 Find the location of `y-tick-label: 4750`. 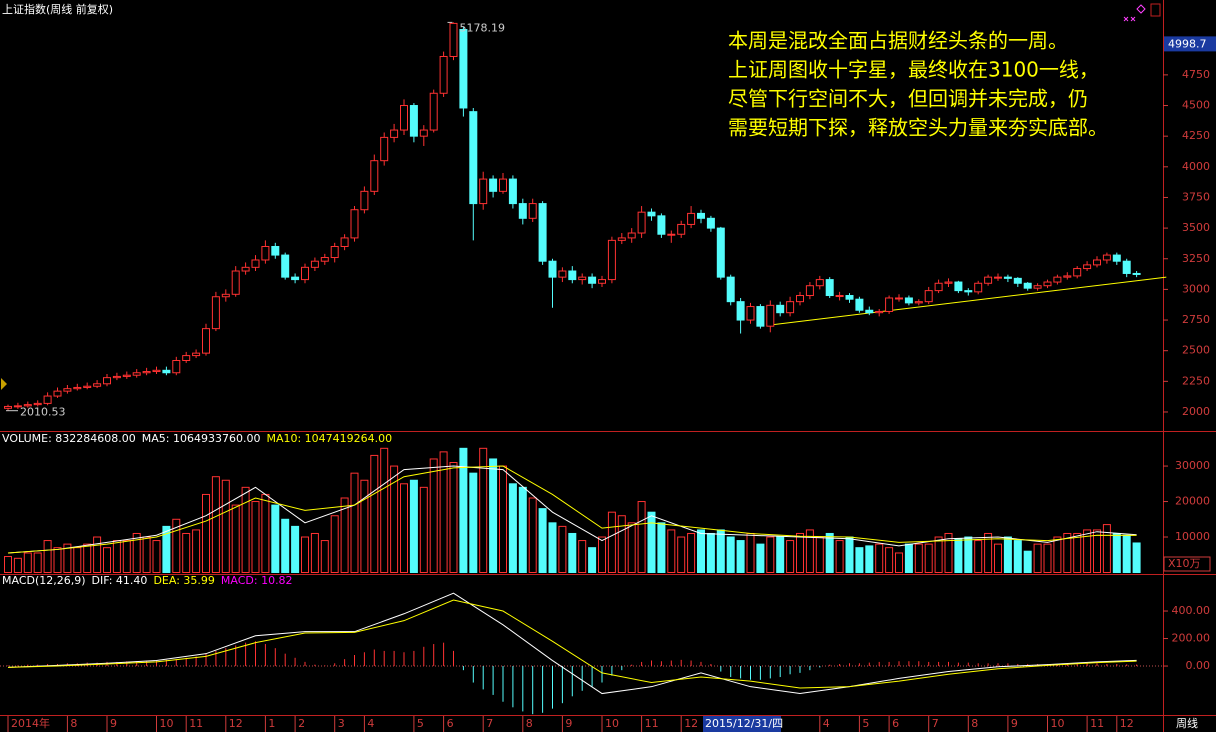

y-tick-label: 4750 is located at coordinates (1196, 74).